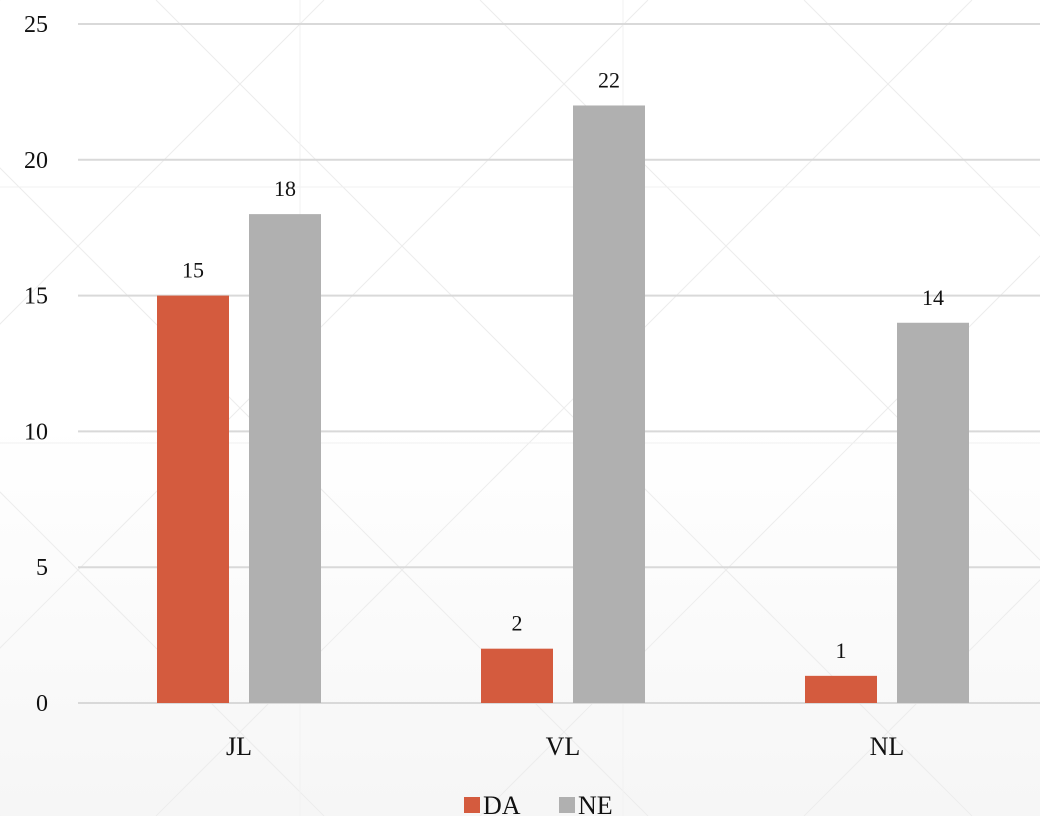  What do you see at coordinates (933, 512) in the screenshot?
I see `bar-ne-nl` at bounding box center [933, 512].